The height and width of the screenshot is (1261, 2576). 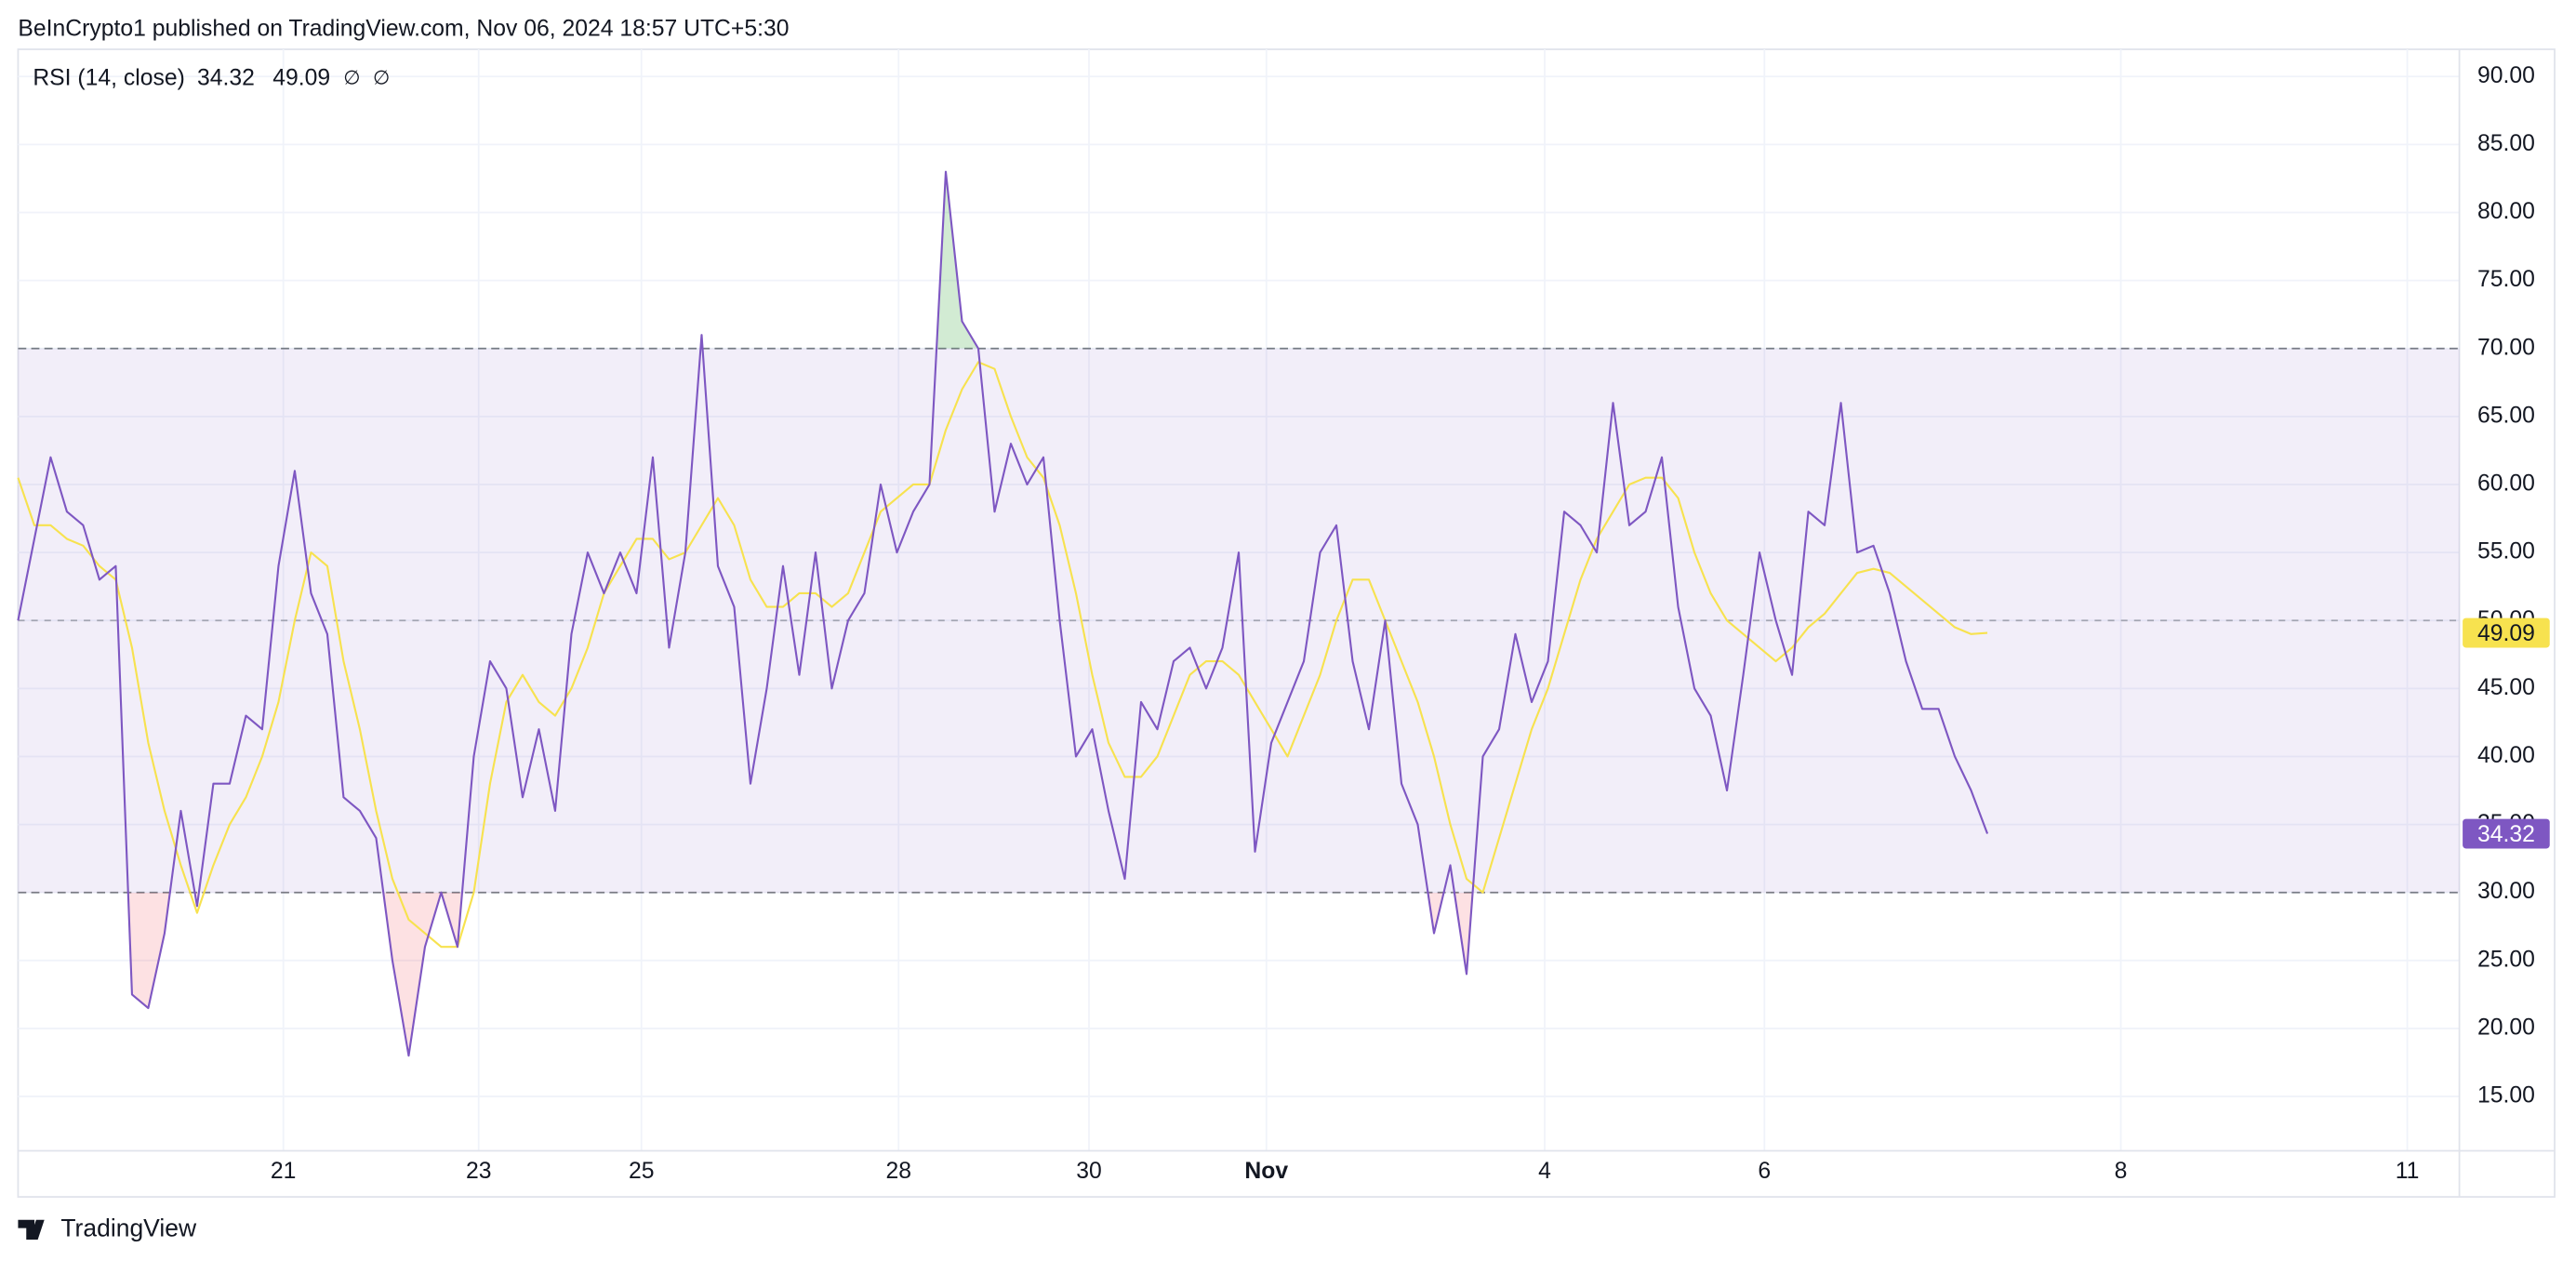 I want to click on last-value-label: 34.32, so click(x=2506, y=834).